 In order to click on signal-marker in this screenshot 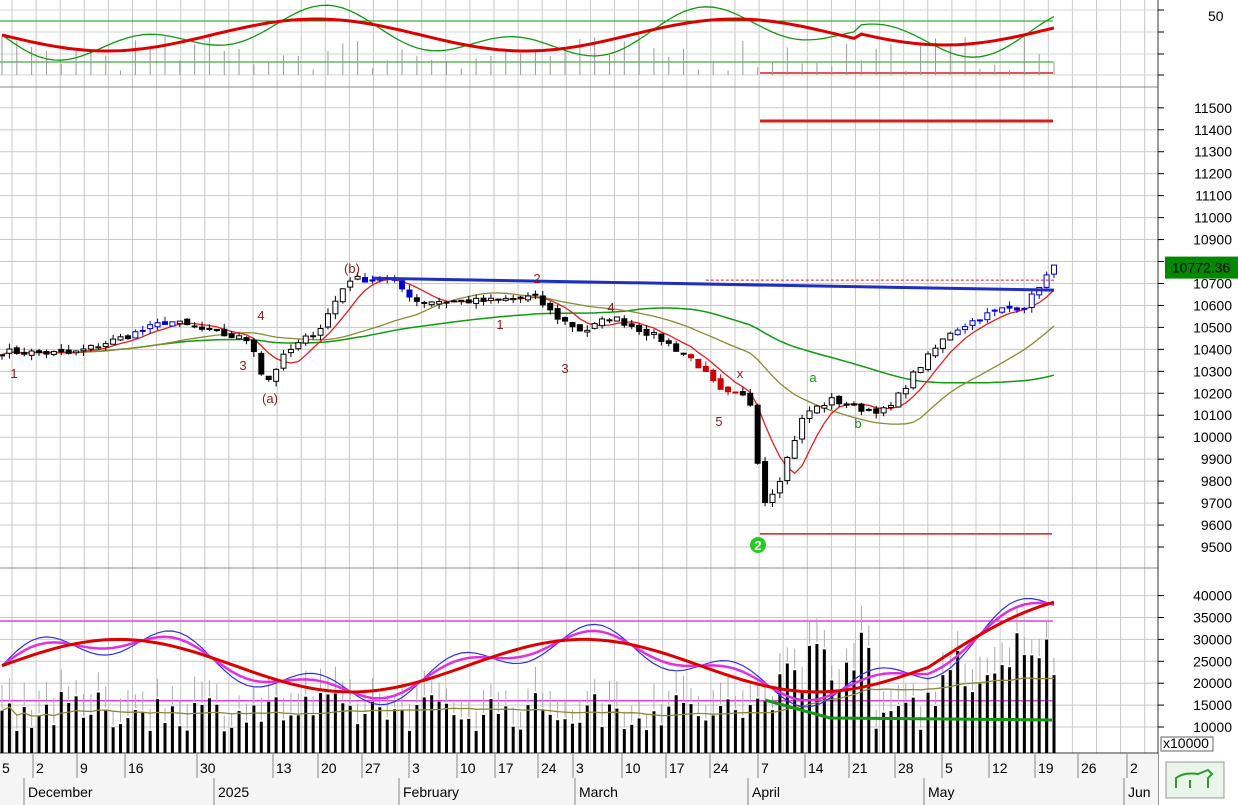, I will do `click(758, 545)`.